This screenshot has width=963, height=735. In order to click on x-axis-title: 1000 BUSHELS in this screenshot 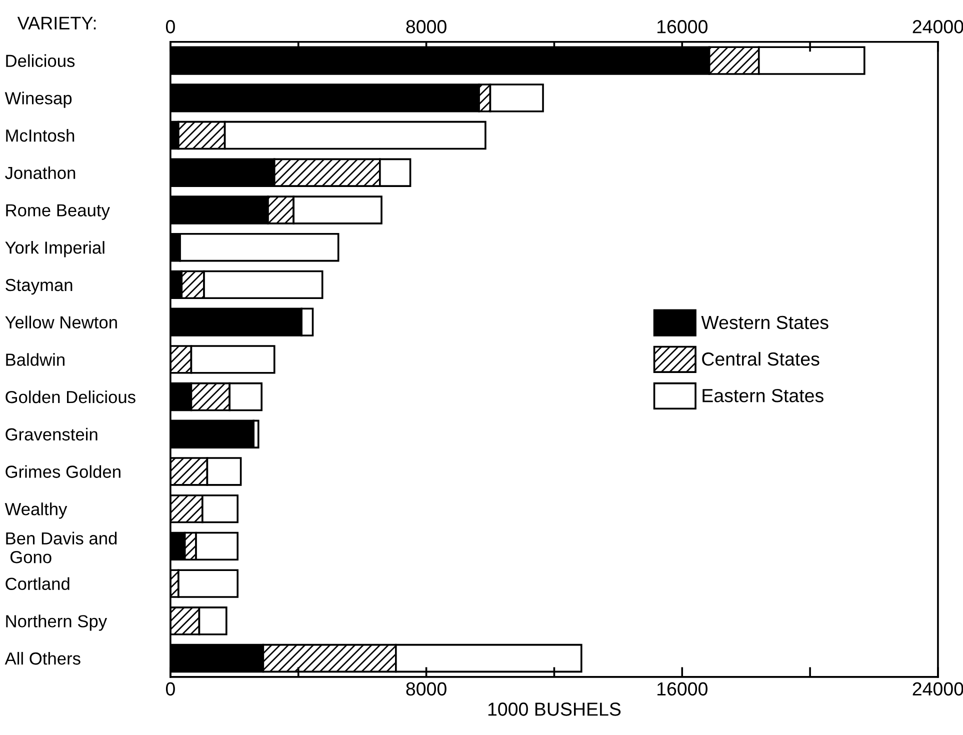, I will do `click(554, 709)`.